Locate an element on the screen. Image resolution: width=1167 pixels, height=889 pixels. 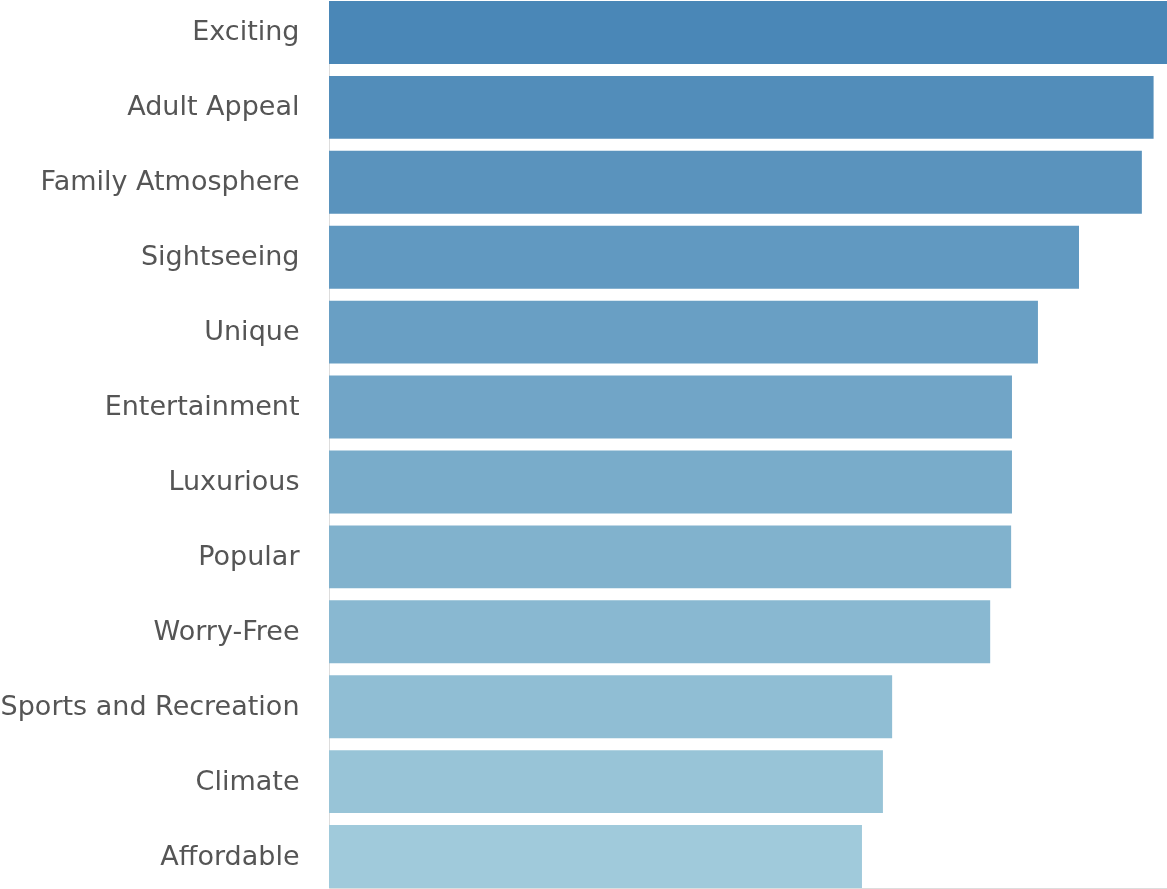
y-tick-label: Luxurious is located at coordinates (234, 480).